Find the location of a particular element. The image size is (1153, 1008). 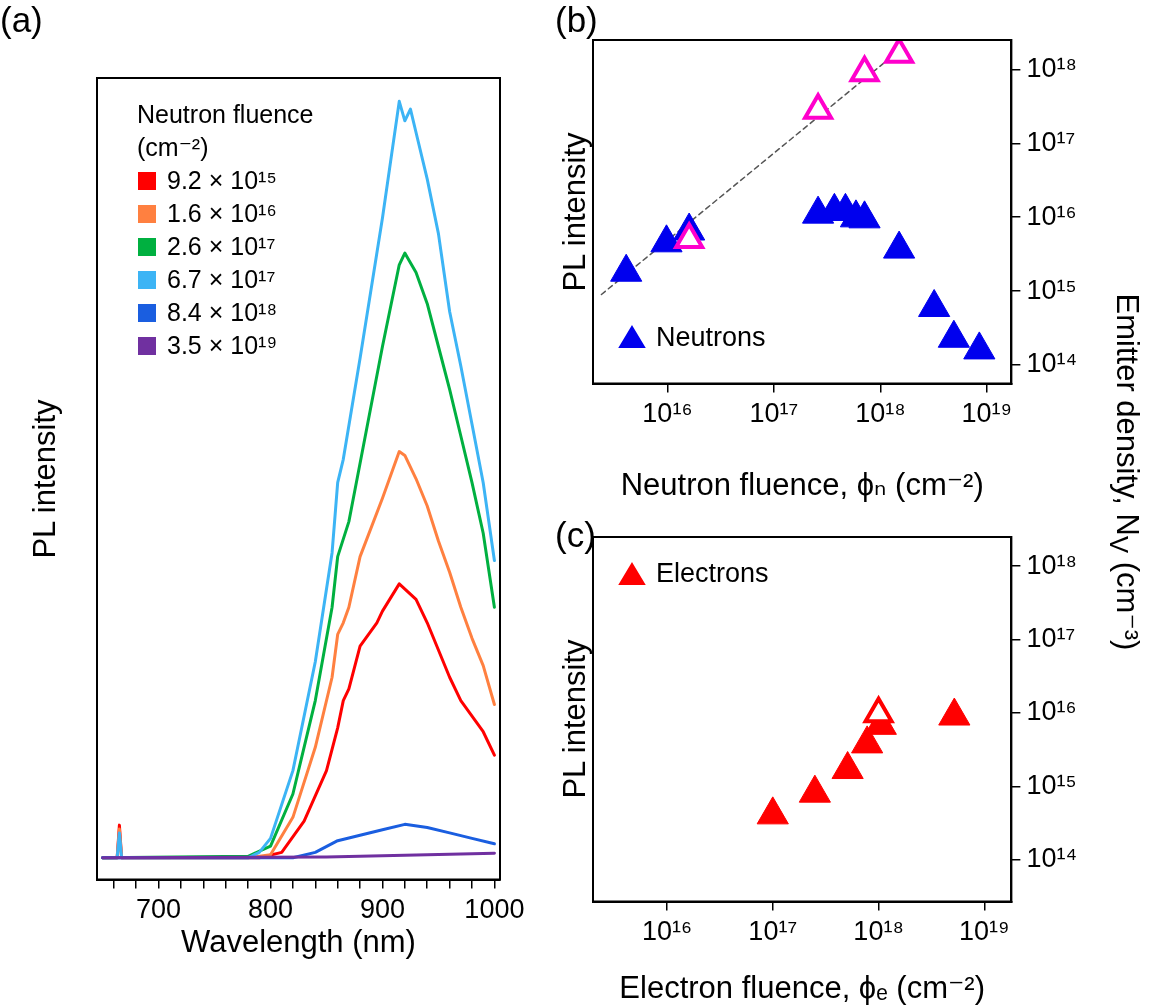

annotation: (c) is located at coordinates (575, 535).